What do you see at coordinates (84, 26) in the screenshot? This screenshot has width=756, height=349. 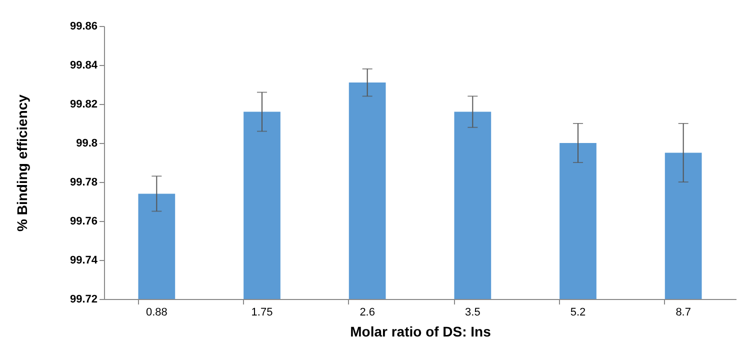 I see `y-tick-label: 99.86` at bounding box center [84, 26].